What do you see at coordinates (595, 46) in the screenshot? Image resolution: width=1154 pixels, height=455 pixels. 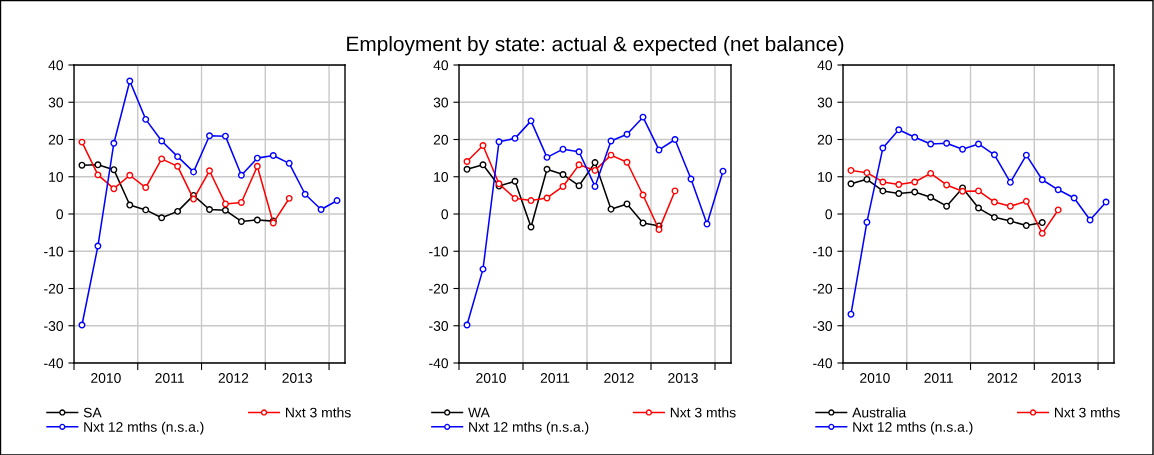 I see `chart-title: Employment by state: actual & expected (net balance)` at bounding box center [595, 46].